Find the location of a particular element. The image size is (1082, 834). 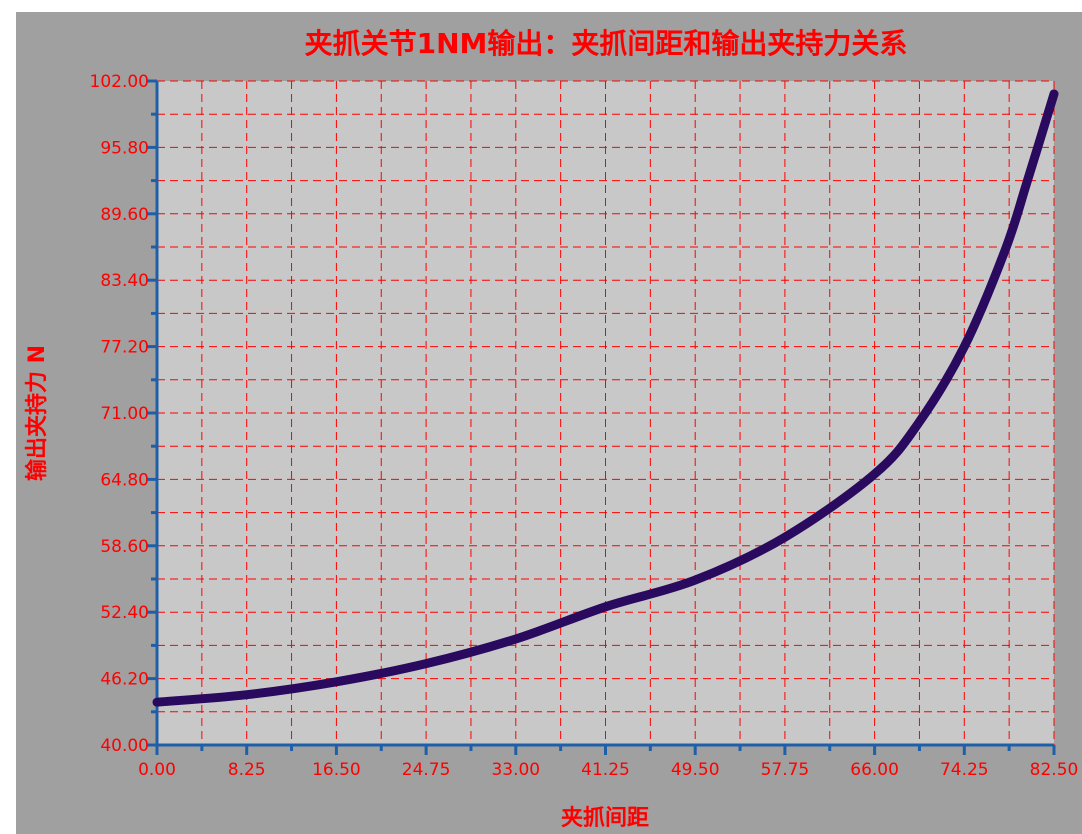

x-tick-label: 16.50 is located at coordinates (336, 770).